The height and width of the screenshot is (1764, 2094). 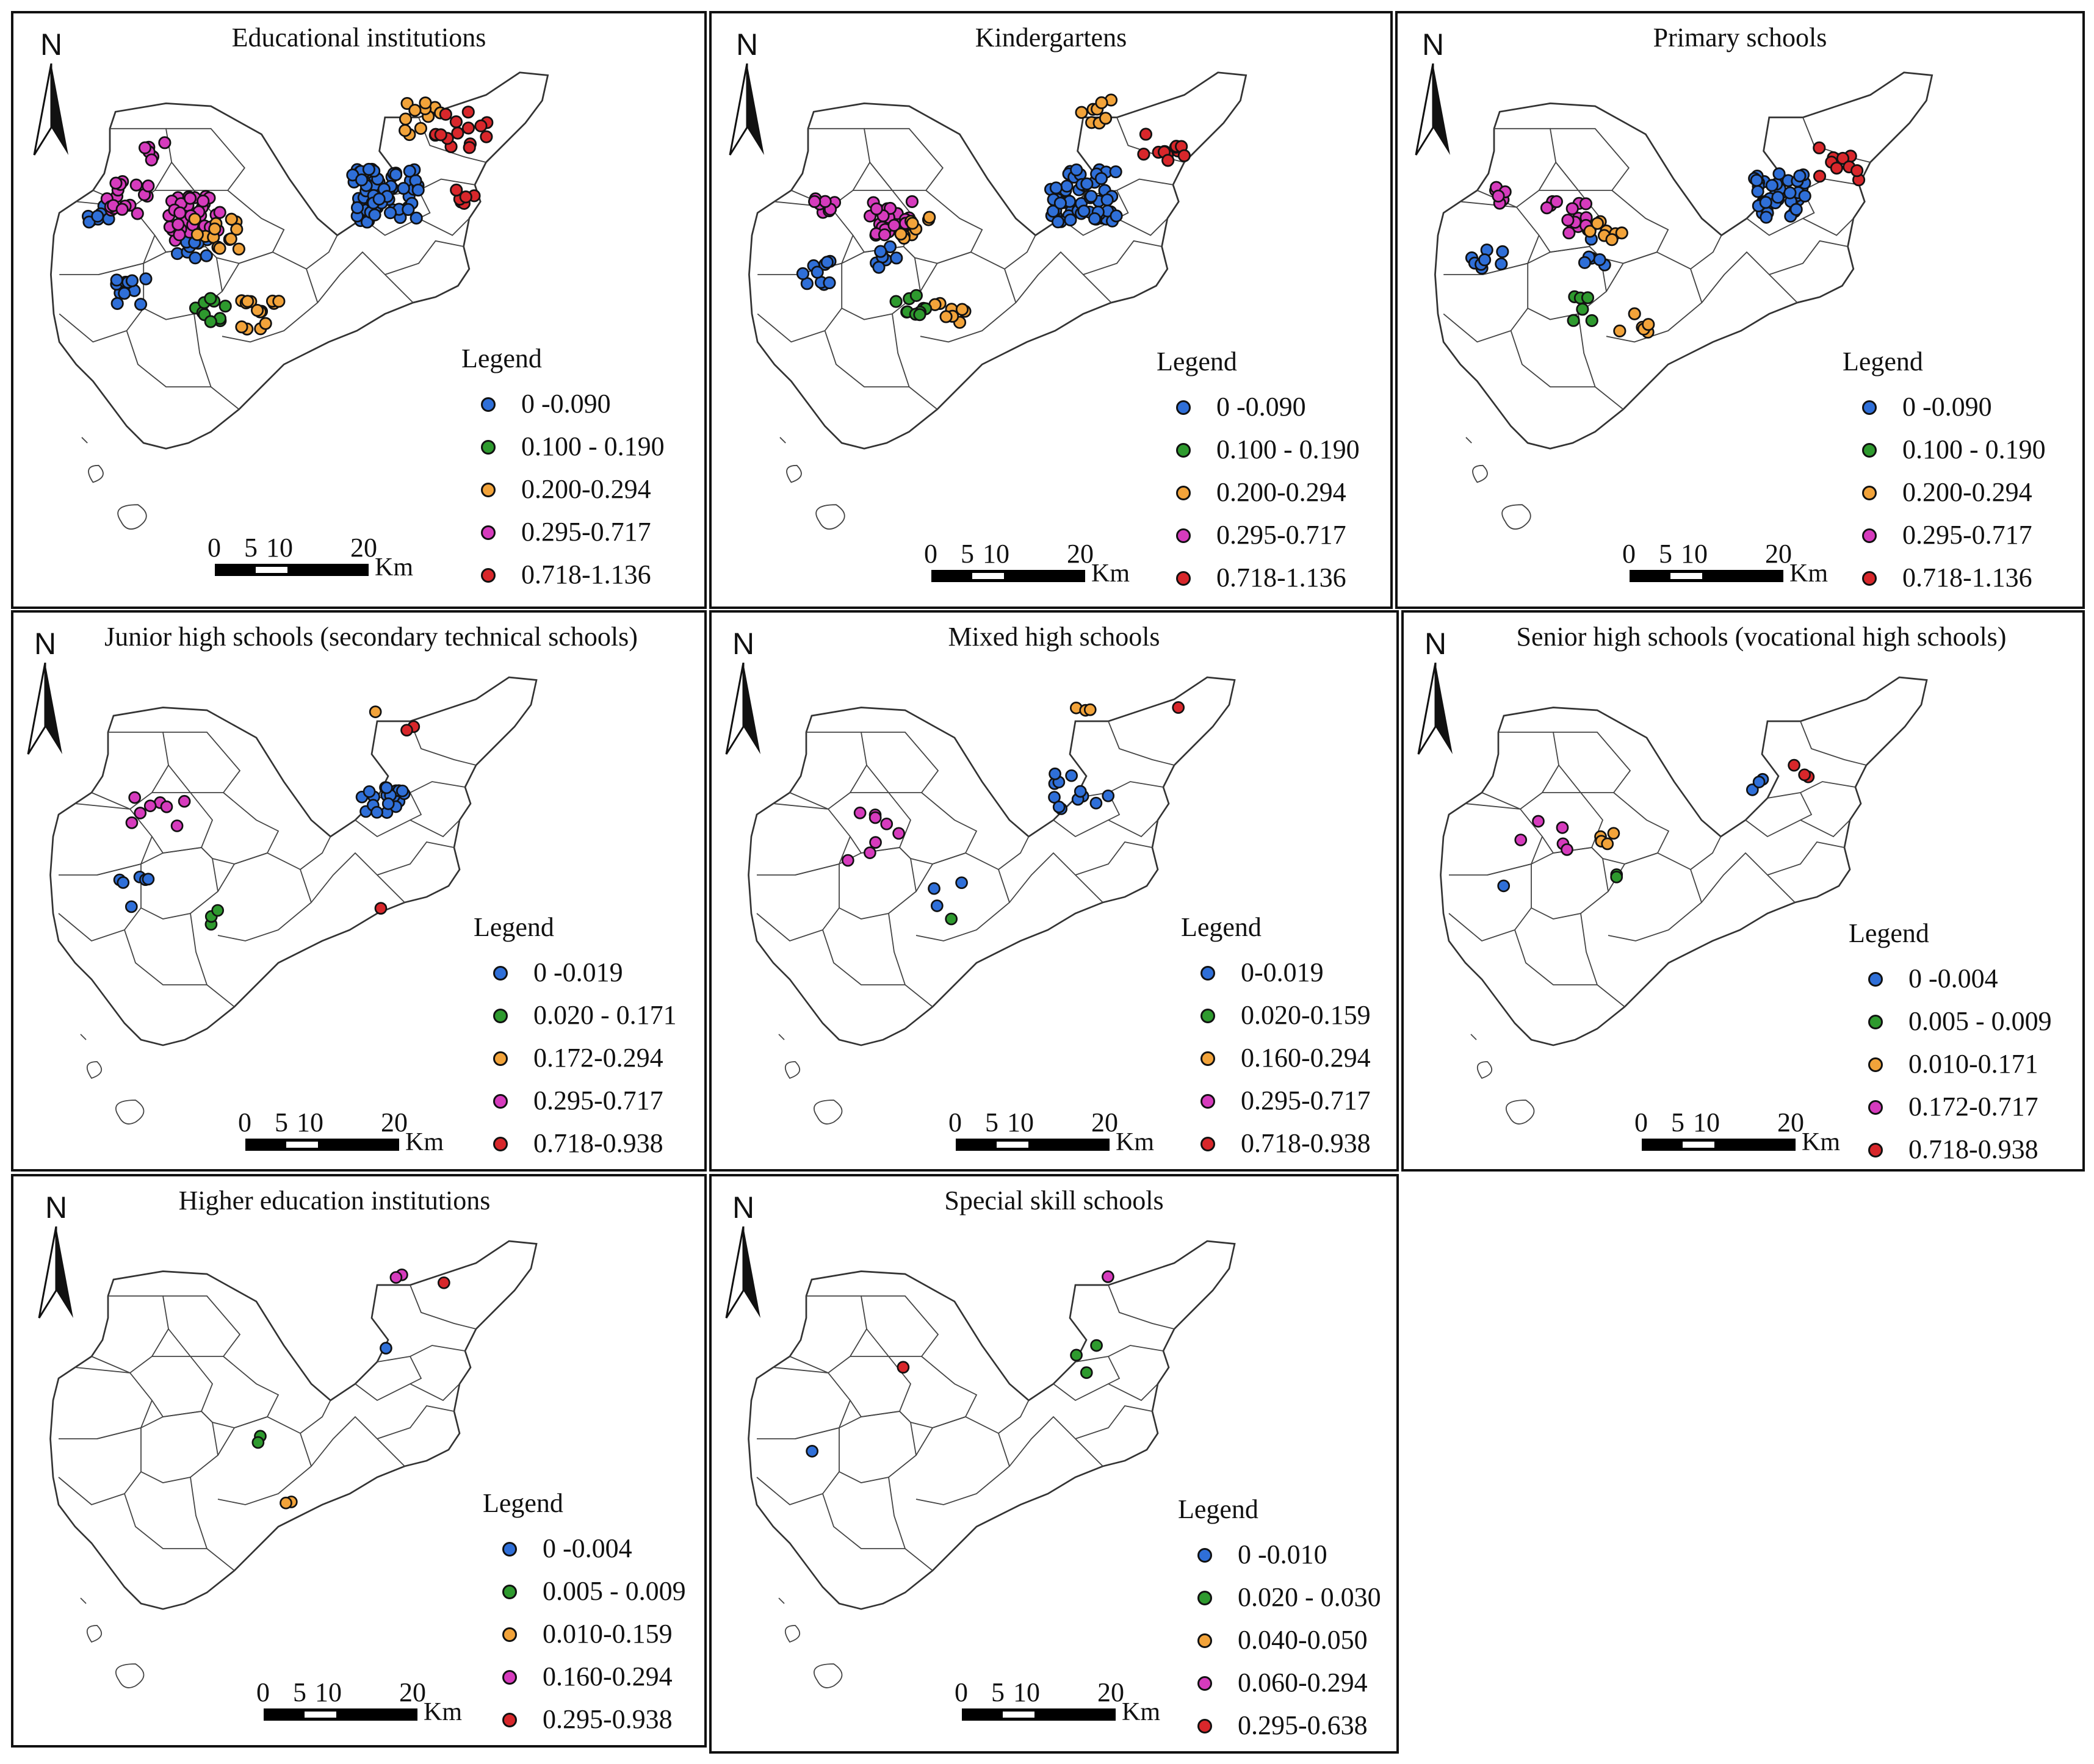 What do you see at coordinates (1435, 709) in the screenshot?
I see `north-arrow-icon` at bounding box center [1435, 709].